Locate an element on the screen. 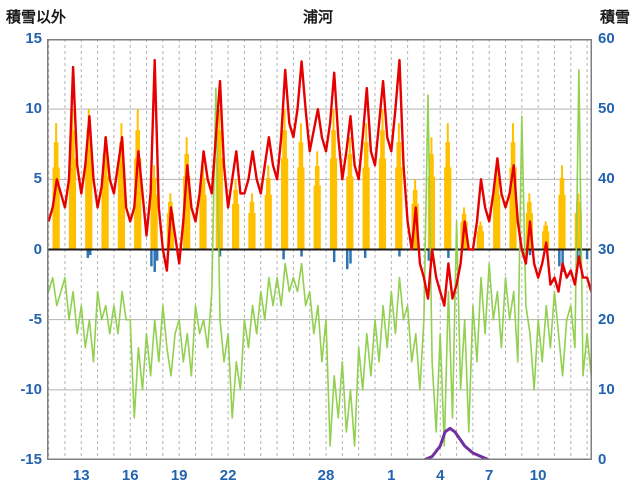 Image resolution: width=636 pixels, height=501 pixels. x-axis-tick: 28 is located at coordinates (326, 475).